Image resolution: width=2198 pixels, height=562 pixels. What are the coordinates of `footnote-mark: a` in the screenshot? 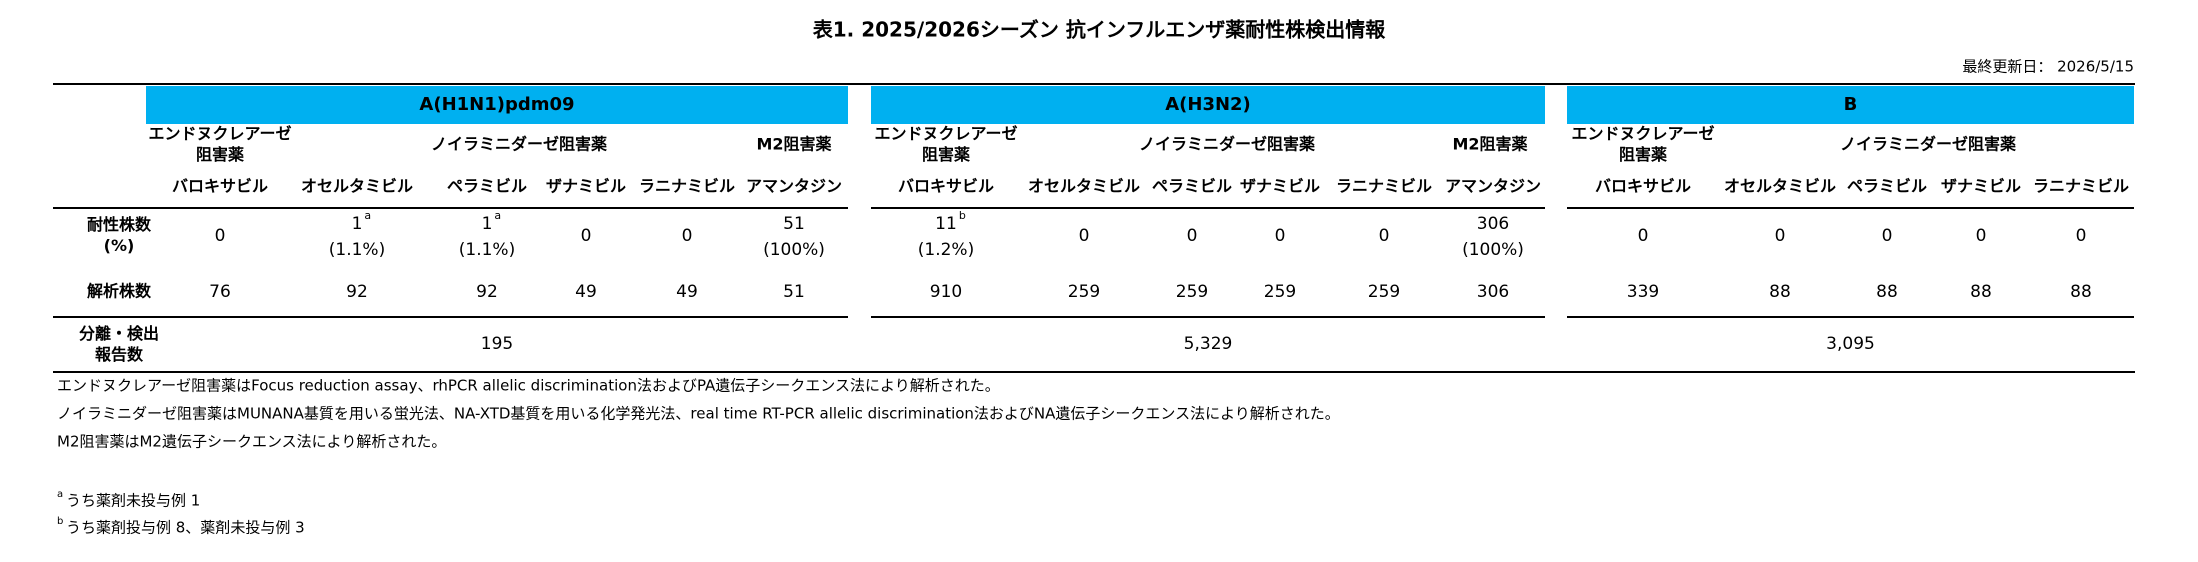 It's located at (60, 494).